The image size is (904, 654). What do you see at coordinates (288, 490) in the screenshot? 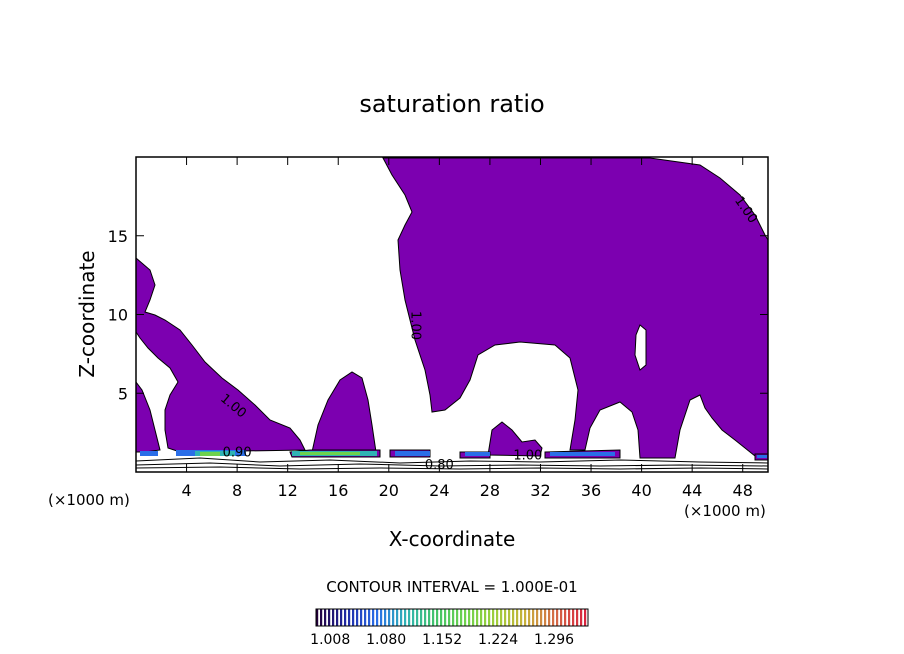
I see `x-tick-label: 12` at bounding box center [288, 490].